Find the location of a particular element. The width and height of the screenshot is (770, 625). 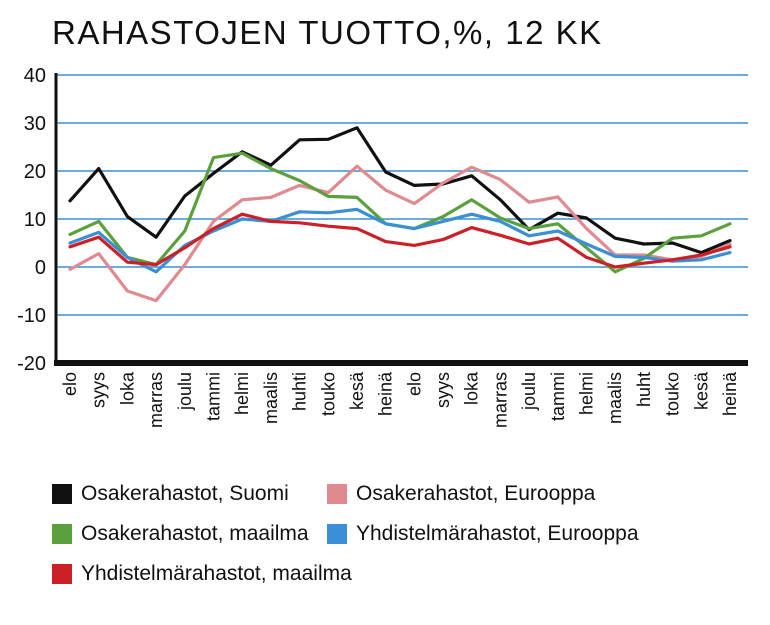

y-tick-label: 0 is located at coordinates (40, 268).